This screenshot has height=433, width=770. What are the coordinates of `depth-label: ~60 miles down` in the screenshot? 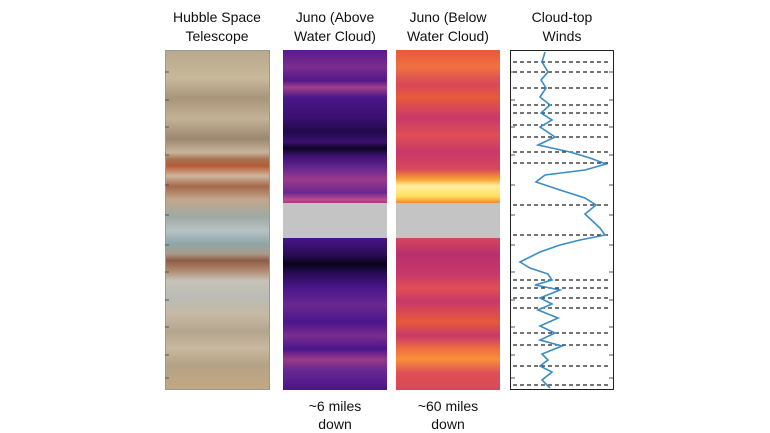 It's located at (448, 415).